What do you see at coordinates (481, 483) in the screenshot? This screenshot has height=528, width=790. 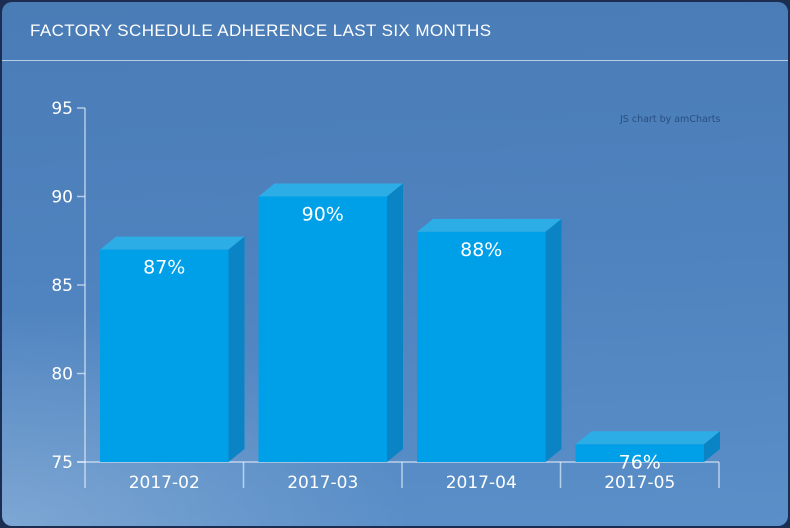 I see `x-axis-category-label: 2017-04` at bounding box center [481, 483].